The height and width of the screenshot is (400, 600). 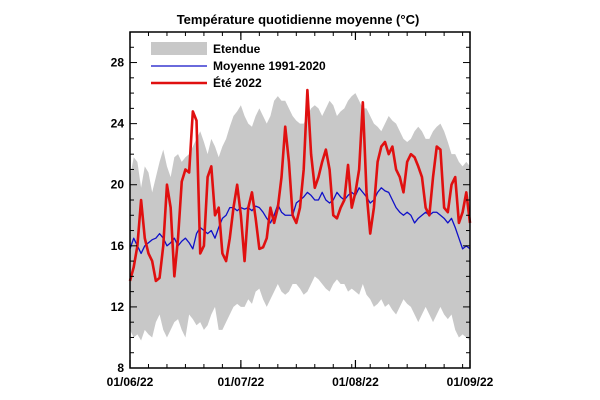 I want to click on x-tick-label: 01/07/22, so click(x=241, y=382).